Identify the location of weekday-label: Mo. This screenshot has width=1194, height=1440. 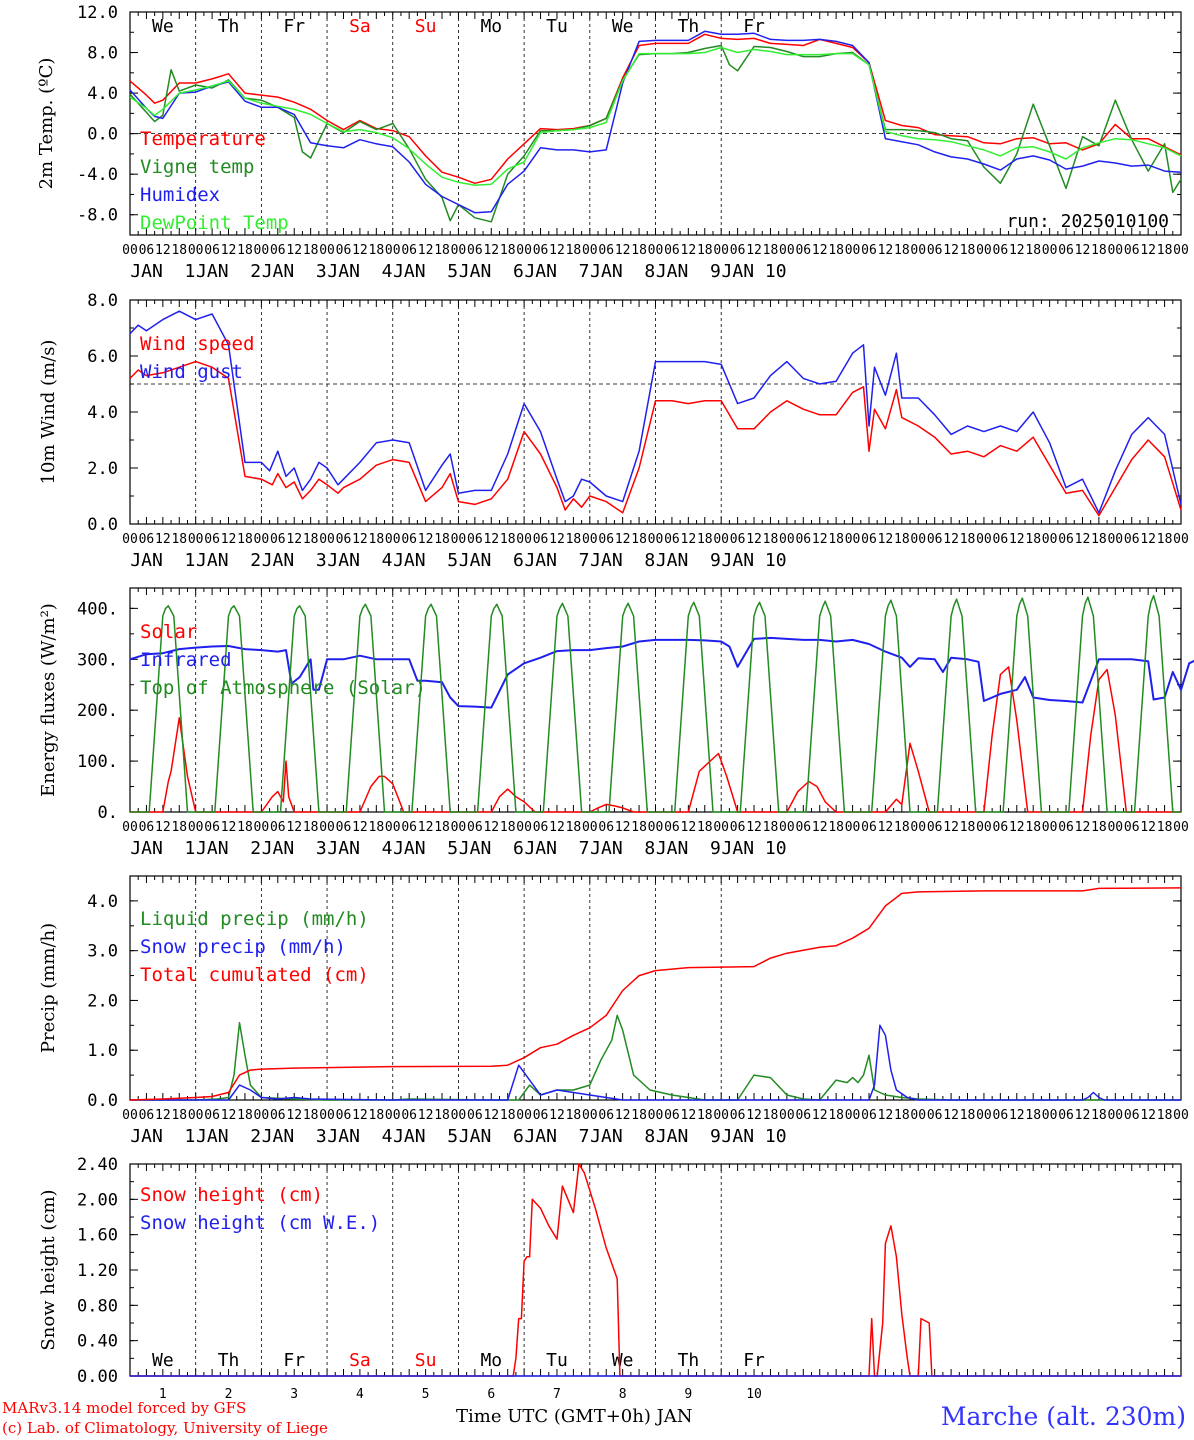
(491, 1360).